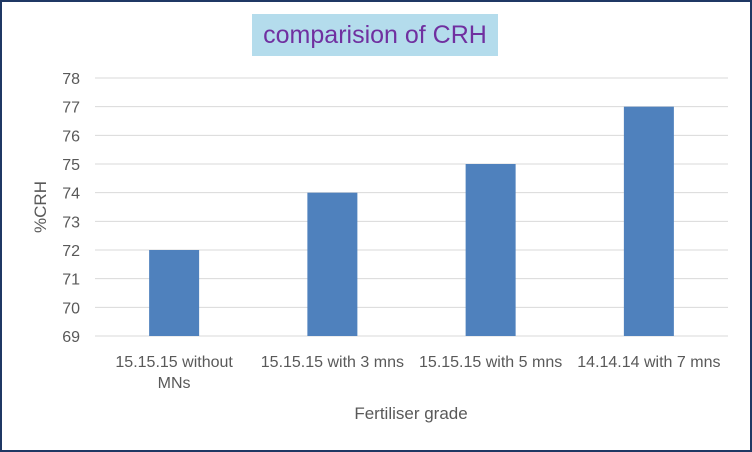  Describe the element at coordinates (71, 251) in the screenshot. I see `y-tick-label: 72` at that location.